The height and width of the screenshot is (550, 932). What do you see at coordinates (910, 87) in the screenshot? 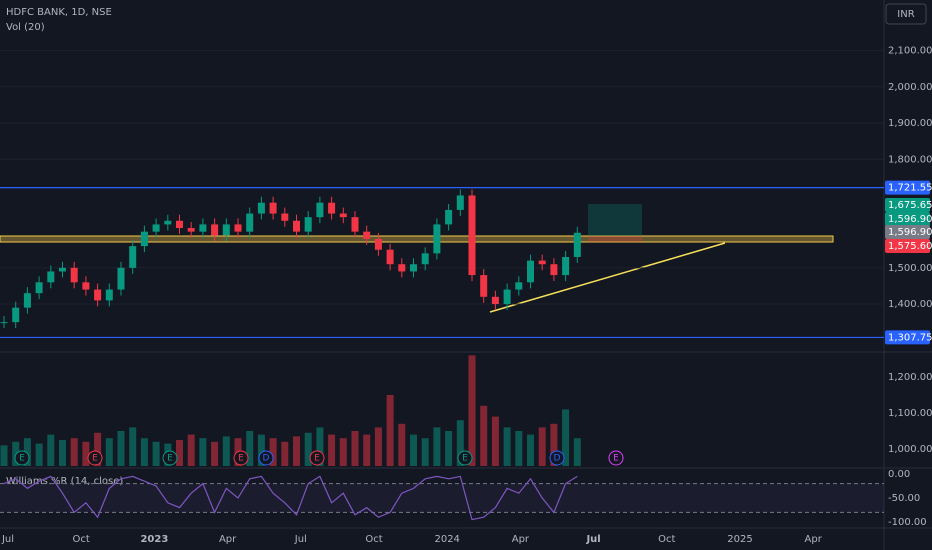
I see `price-tick-label: 2,000.00` at bounding box center [910, 87].